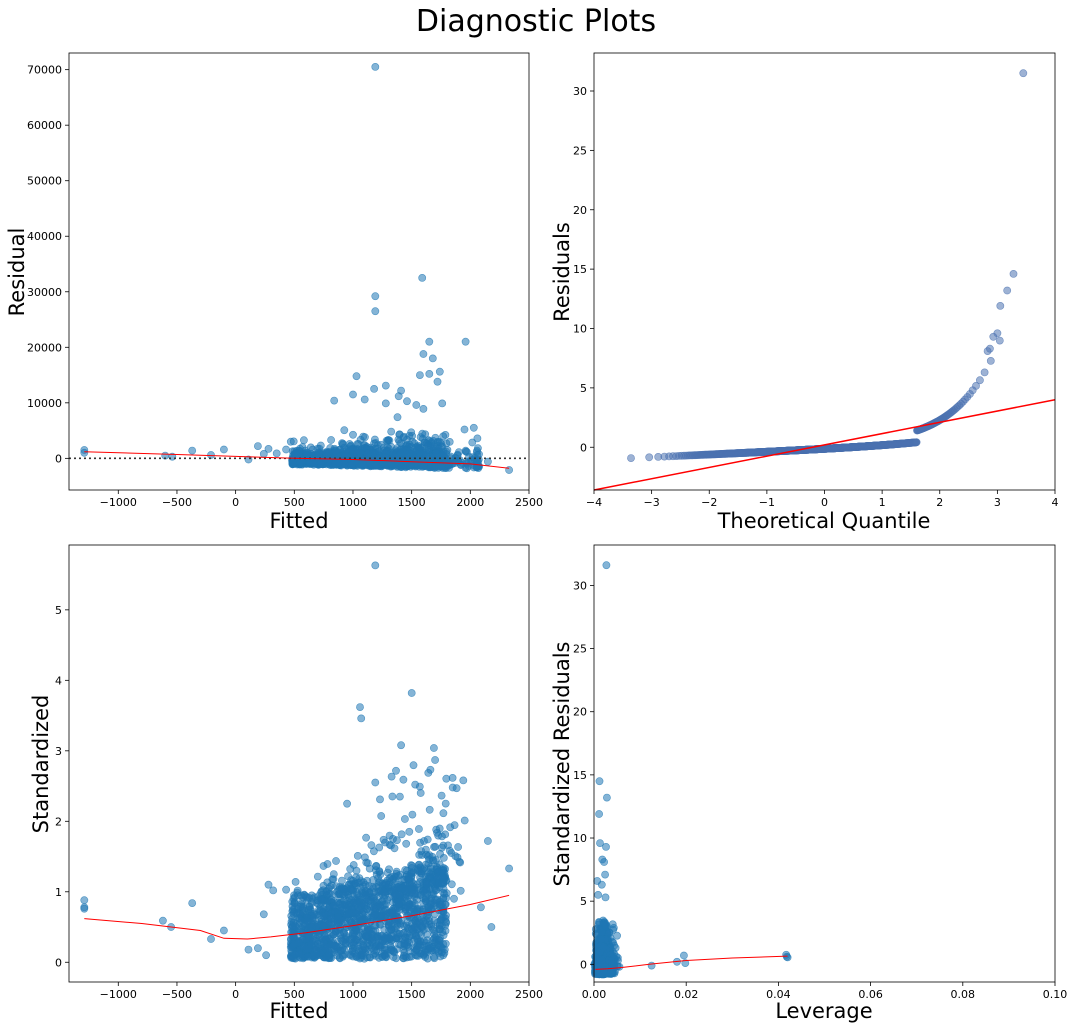 The height and width of the screenshot is (1029, 1072). What do you see at coordinates (583, 388) in the screenshot?
I see `qq-plot-ytick-label: 5` at bounding box center [583, 388].